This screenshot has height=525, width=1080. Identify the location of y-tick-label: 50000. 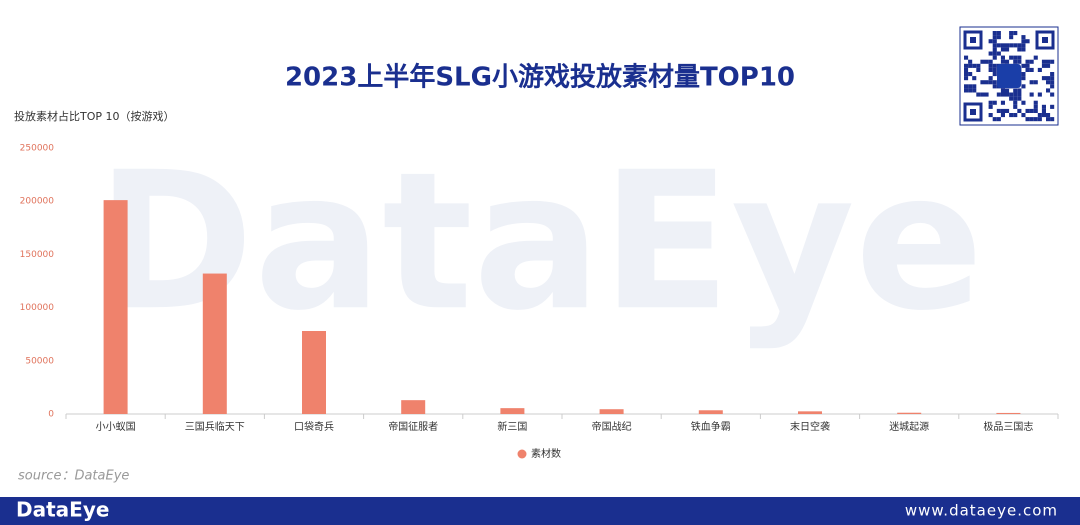
(39, 361).